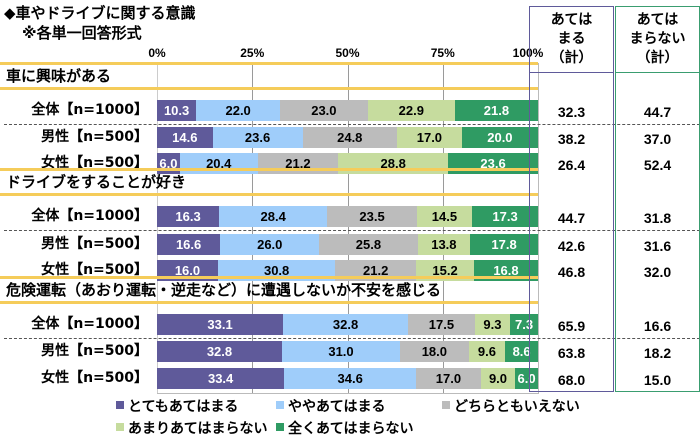 This screenshot has height=442, width=700. I want to click on bar-segment: 15.2, so click(445, 270).